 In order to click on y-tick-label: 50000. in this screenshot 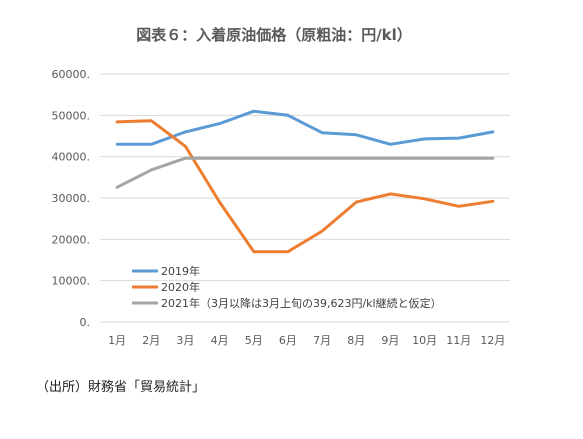, I will do `click(71, 115)`.